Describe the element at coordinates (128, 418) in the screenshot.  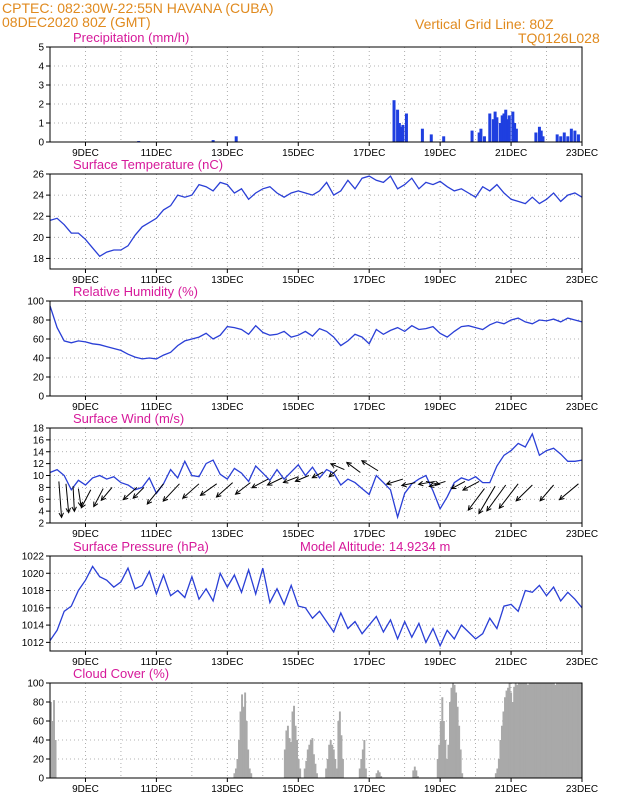
I see `panel-title: Surface Wind (m/s)` at that location.